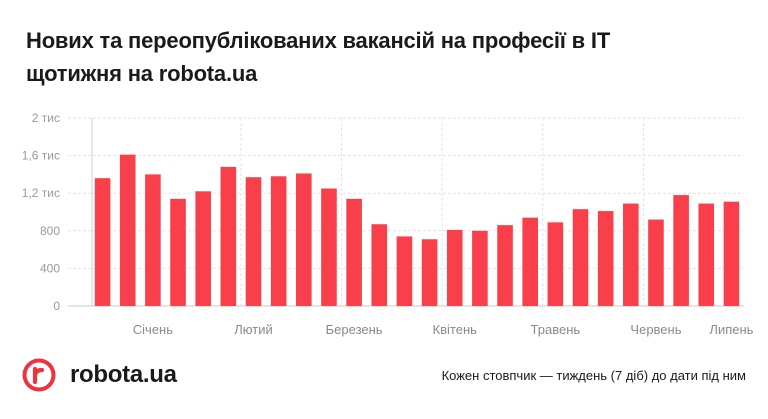 The width and height of the screenshot is (768, 419). Describe the element at coordinates (354, 329) in the screenshot. I see `month-label: Березень` at that location.